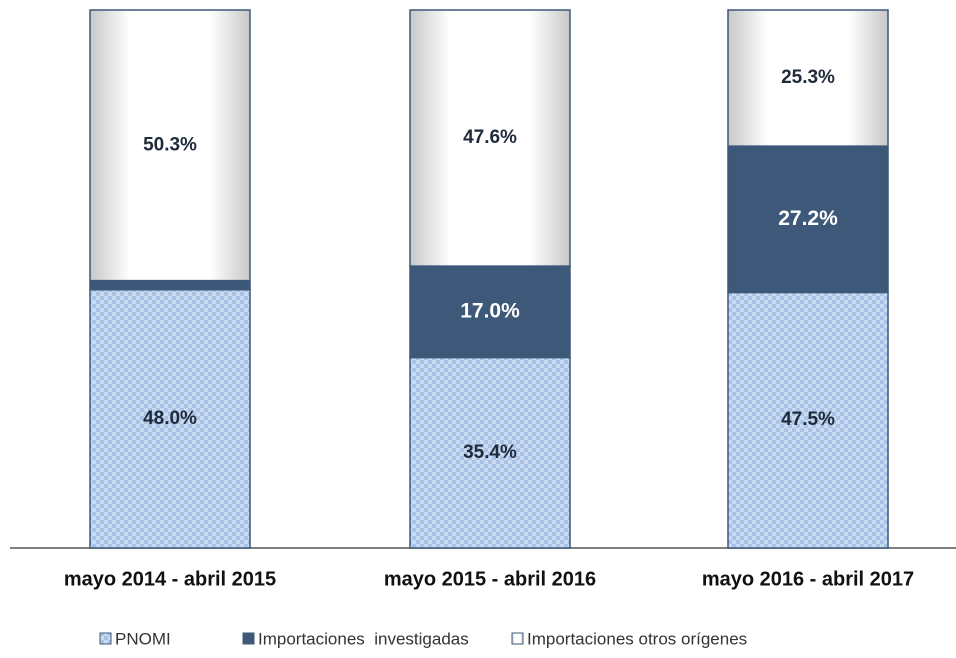 The height and width of the screenshot is (658, 956). Describe the element at coordinates (363, 638) in the screenshot. I see `legend-label: Importaciones investigadas` at that location.